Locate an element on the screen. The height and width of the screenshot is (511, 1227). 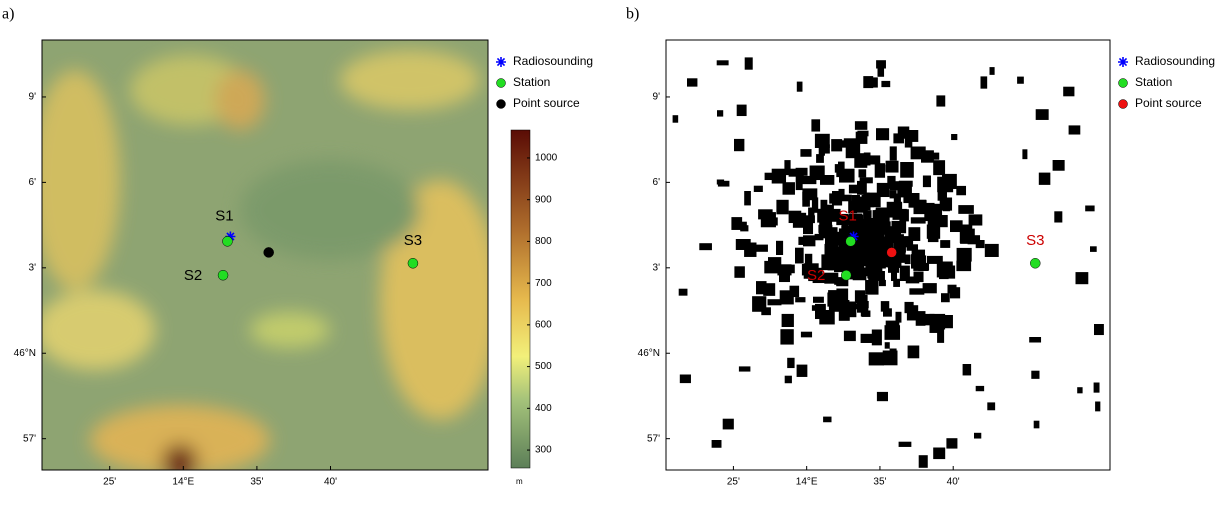
station-label: S2 is located at coordinates (816, 275).